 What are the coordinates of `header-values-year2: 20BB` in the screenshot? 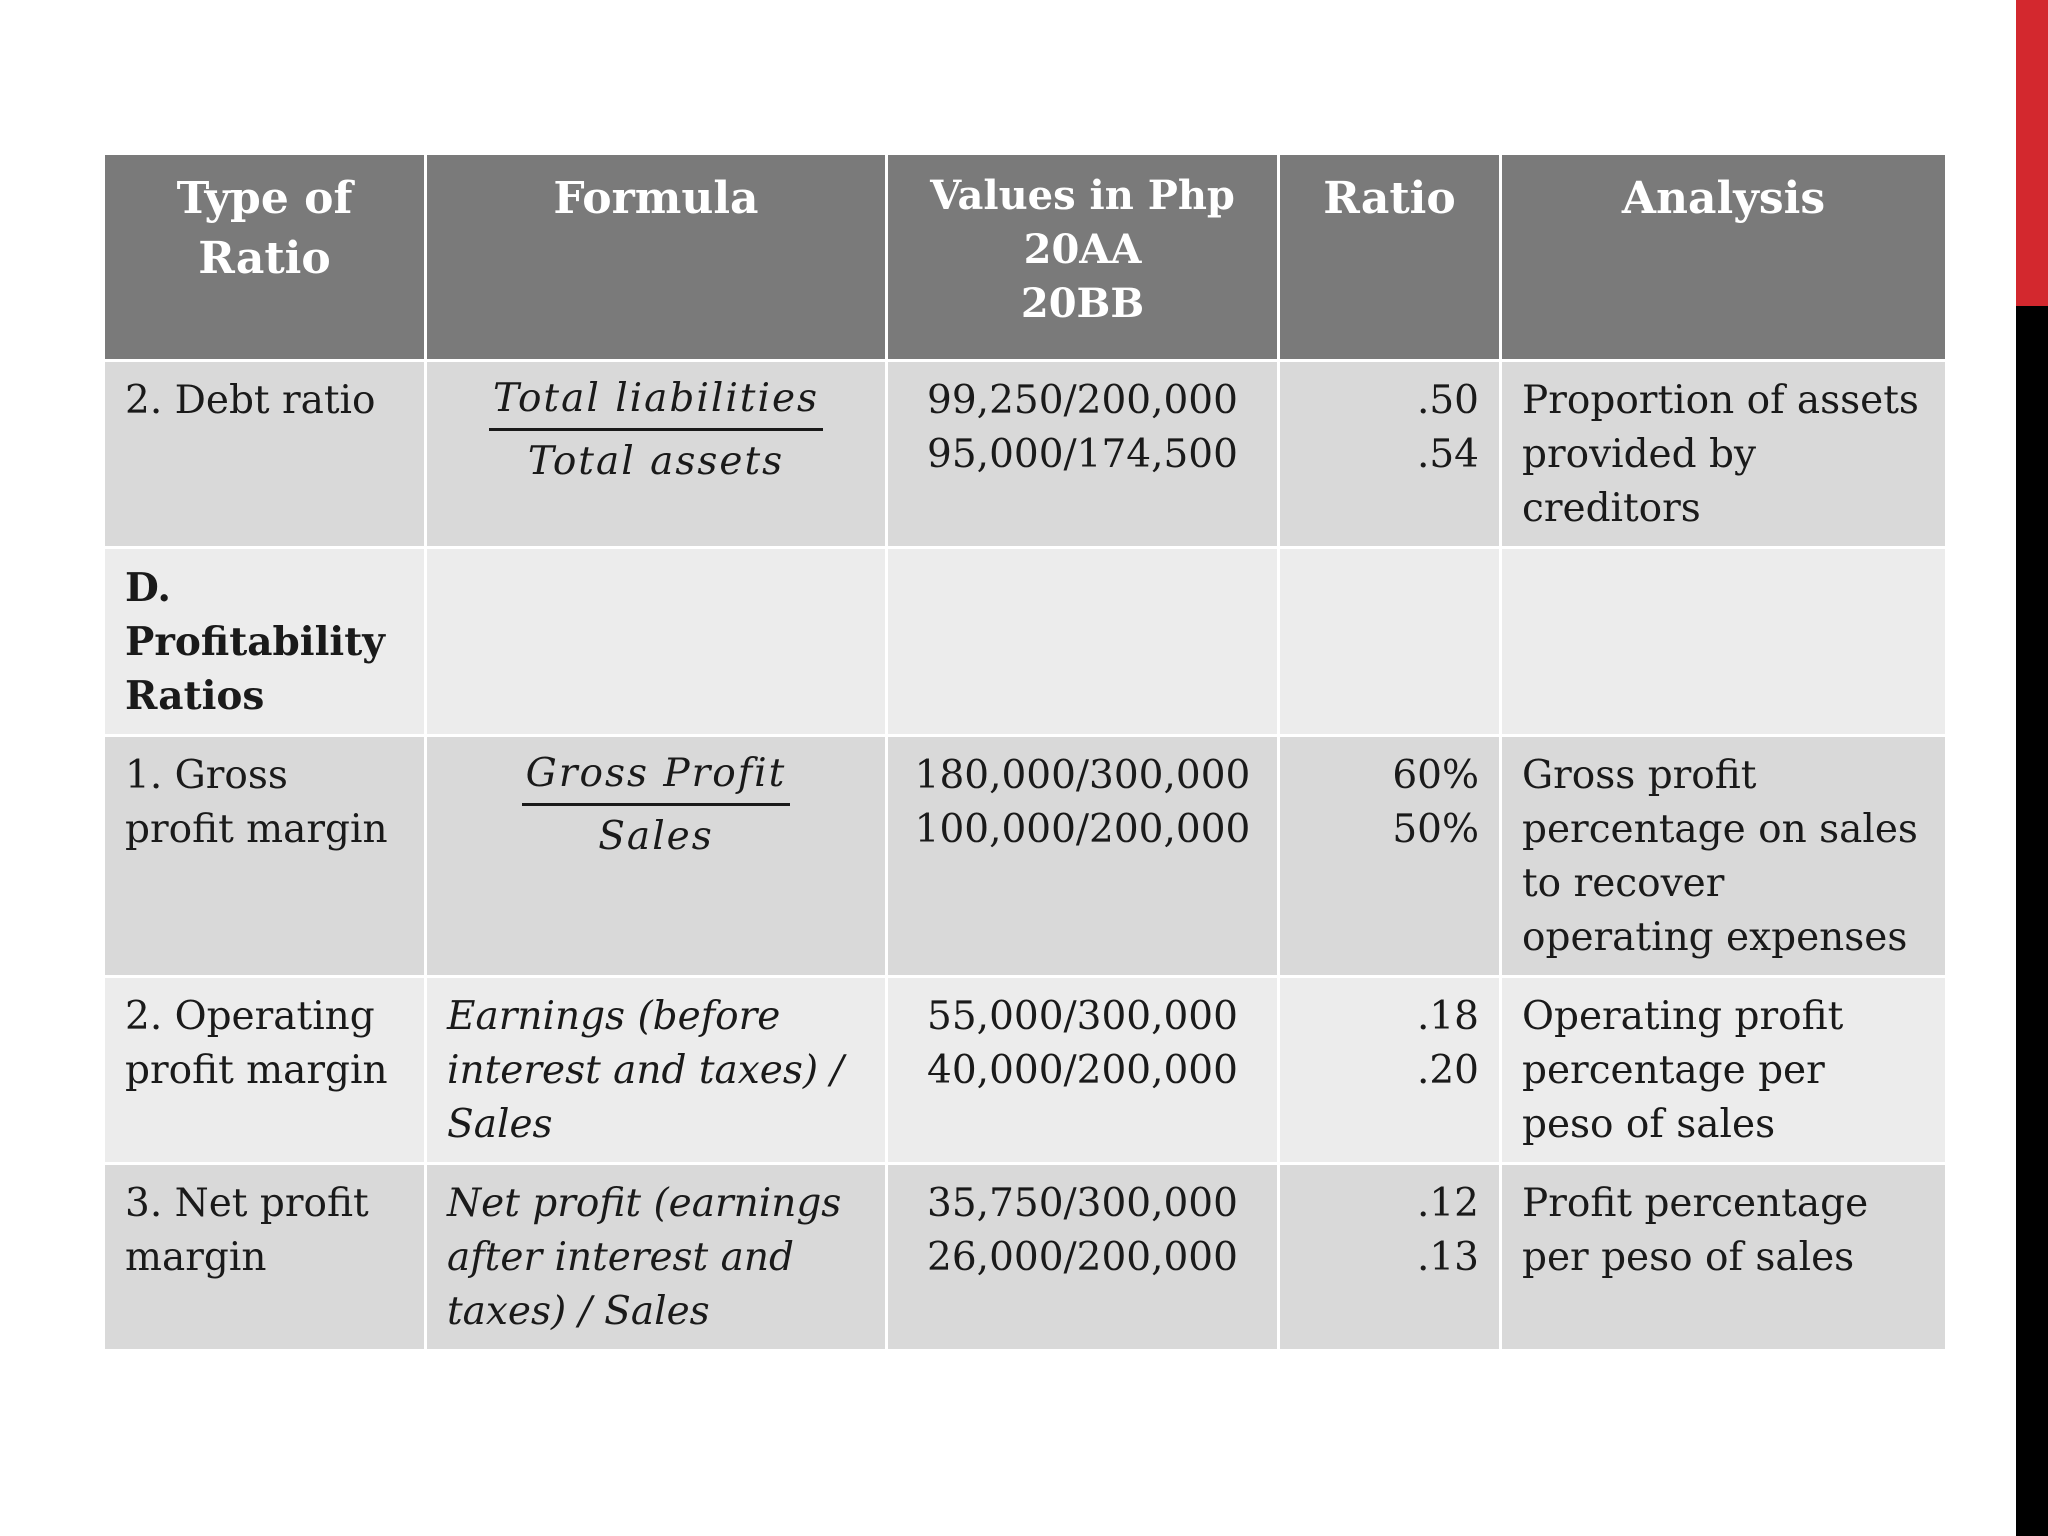 It's located at (1082, 303).